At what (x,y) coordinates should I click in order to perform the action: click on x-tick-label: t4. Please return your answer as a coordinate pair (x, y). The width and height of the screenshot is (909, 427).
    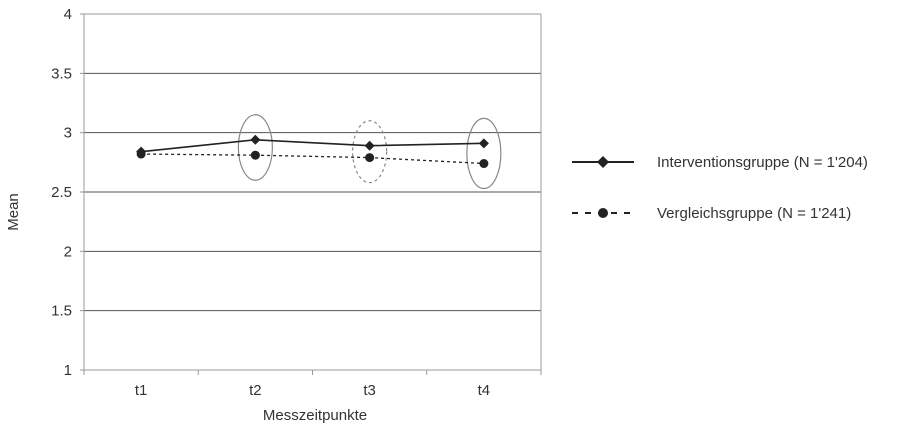
    Looking at the image, I should click on (484, 390).